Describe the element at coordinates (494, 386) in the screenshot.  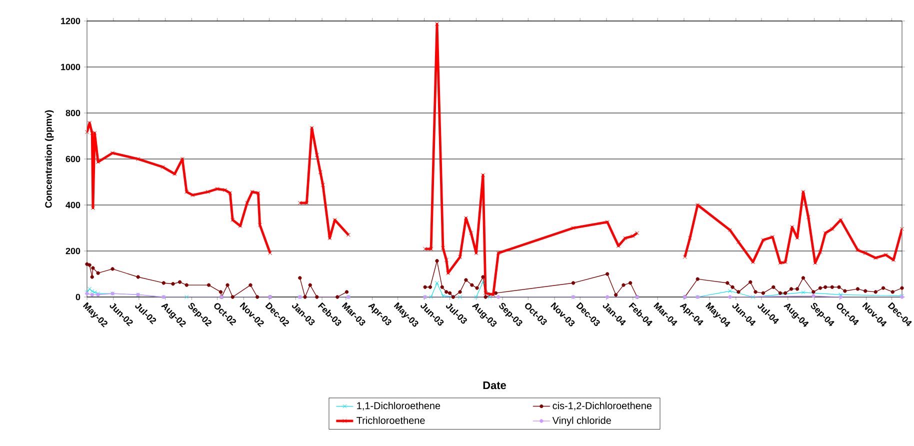
I see `x-axis-title: Date` at that location.